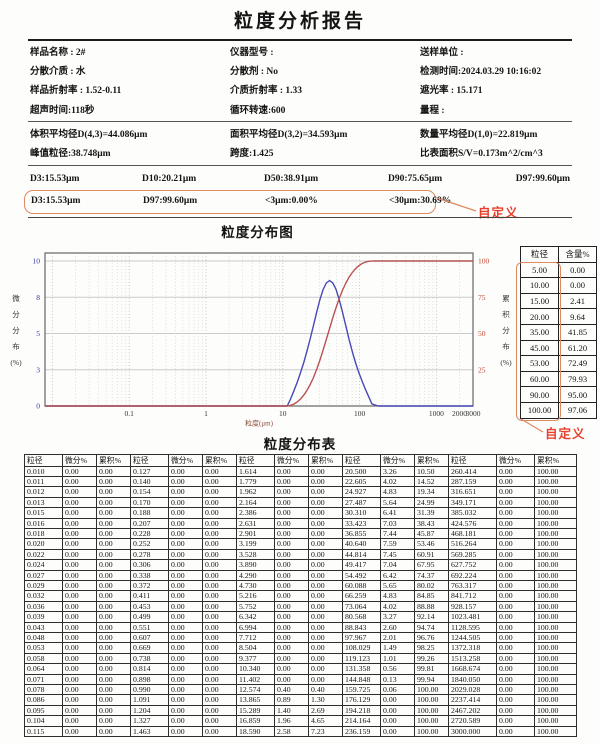 This screenshot has height=745, width=600. I want to click on table-cell: 176.129, so click(361, 700).